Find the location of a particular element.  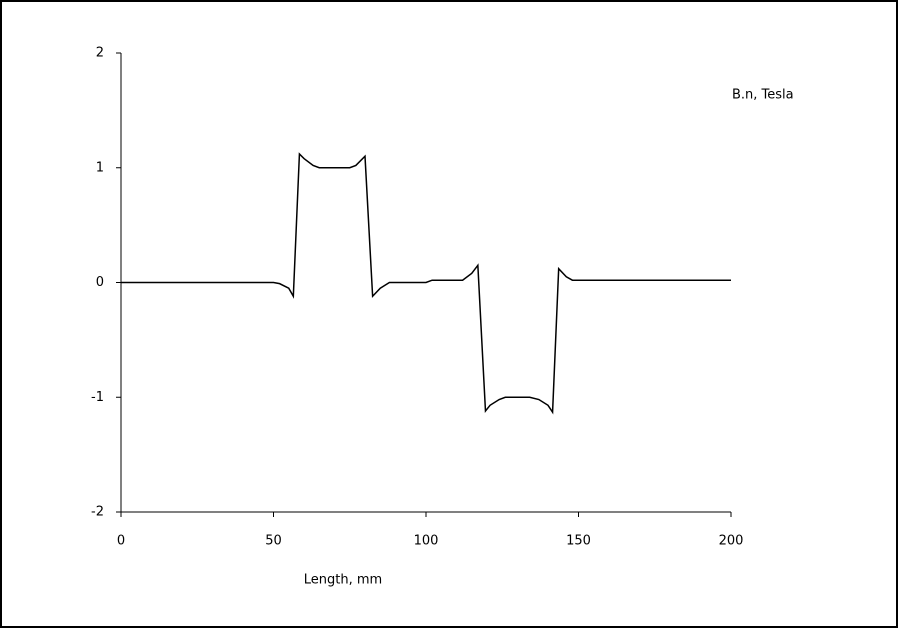

x-tick-label: 150 is located at coordinates (578, 541).